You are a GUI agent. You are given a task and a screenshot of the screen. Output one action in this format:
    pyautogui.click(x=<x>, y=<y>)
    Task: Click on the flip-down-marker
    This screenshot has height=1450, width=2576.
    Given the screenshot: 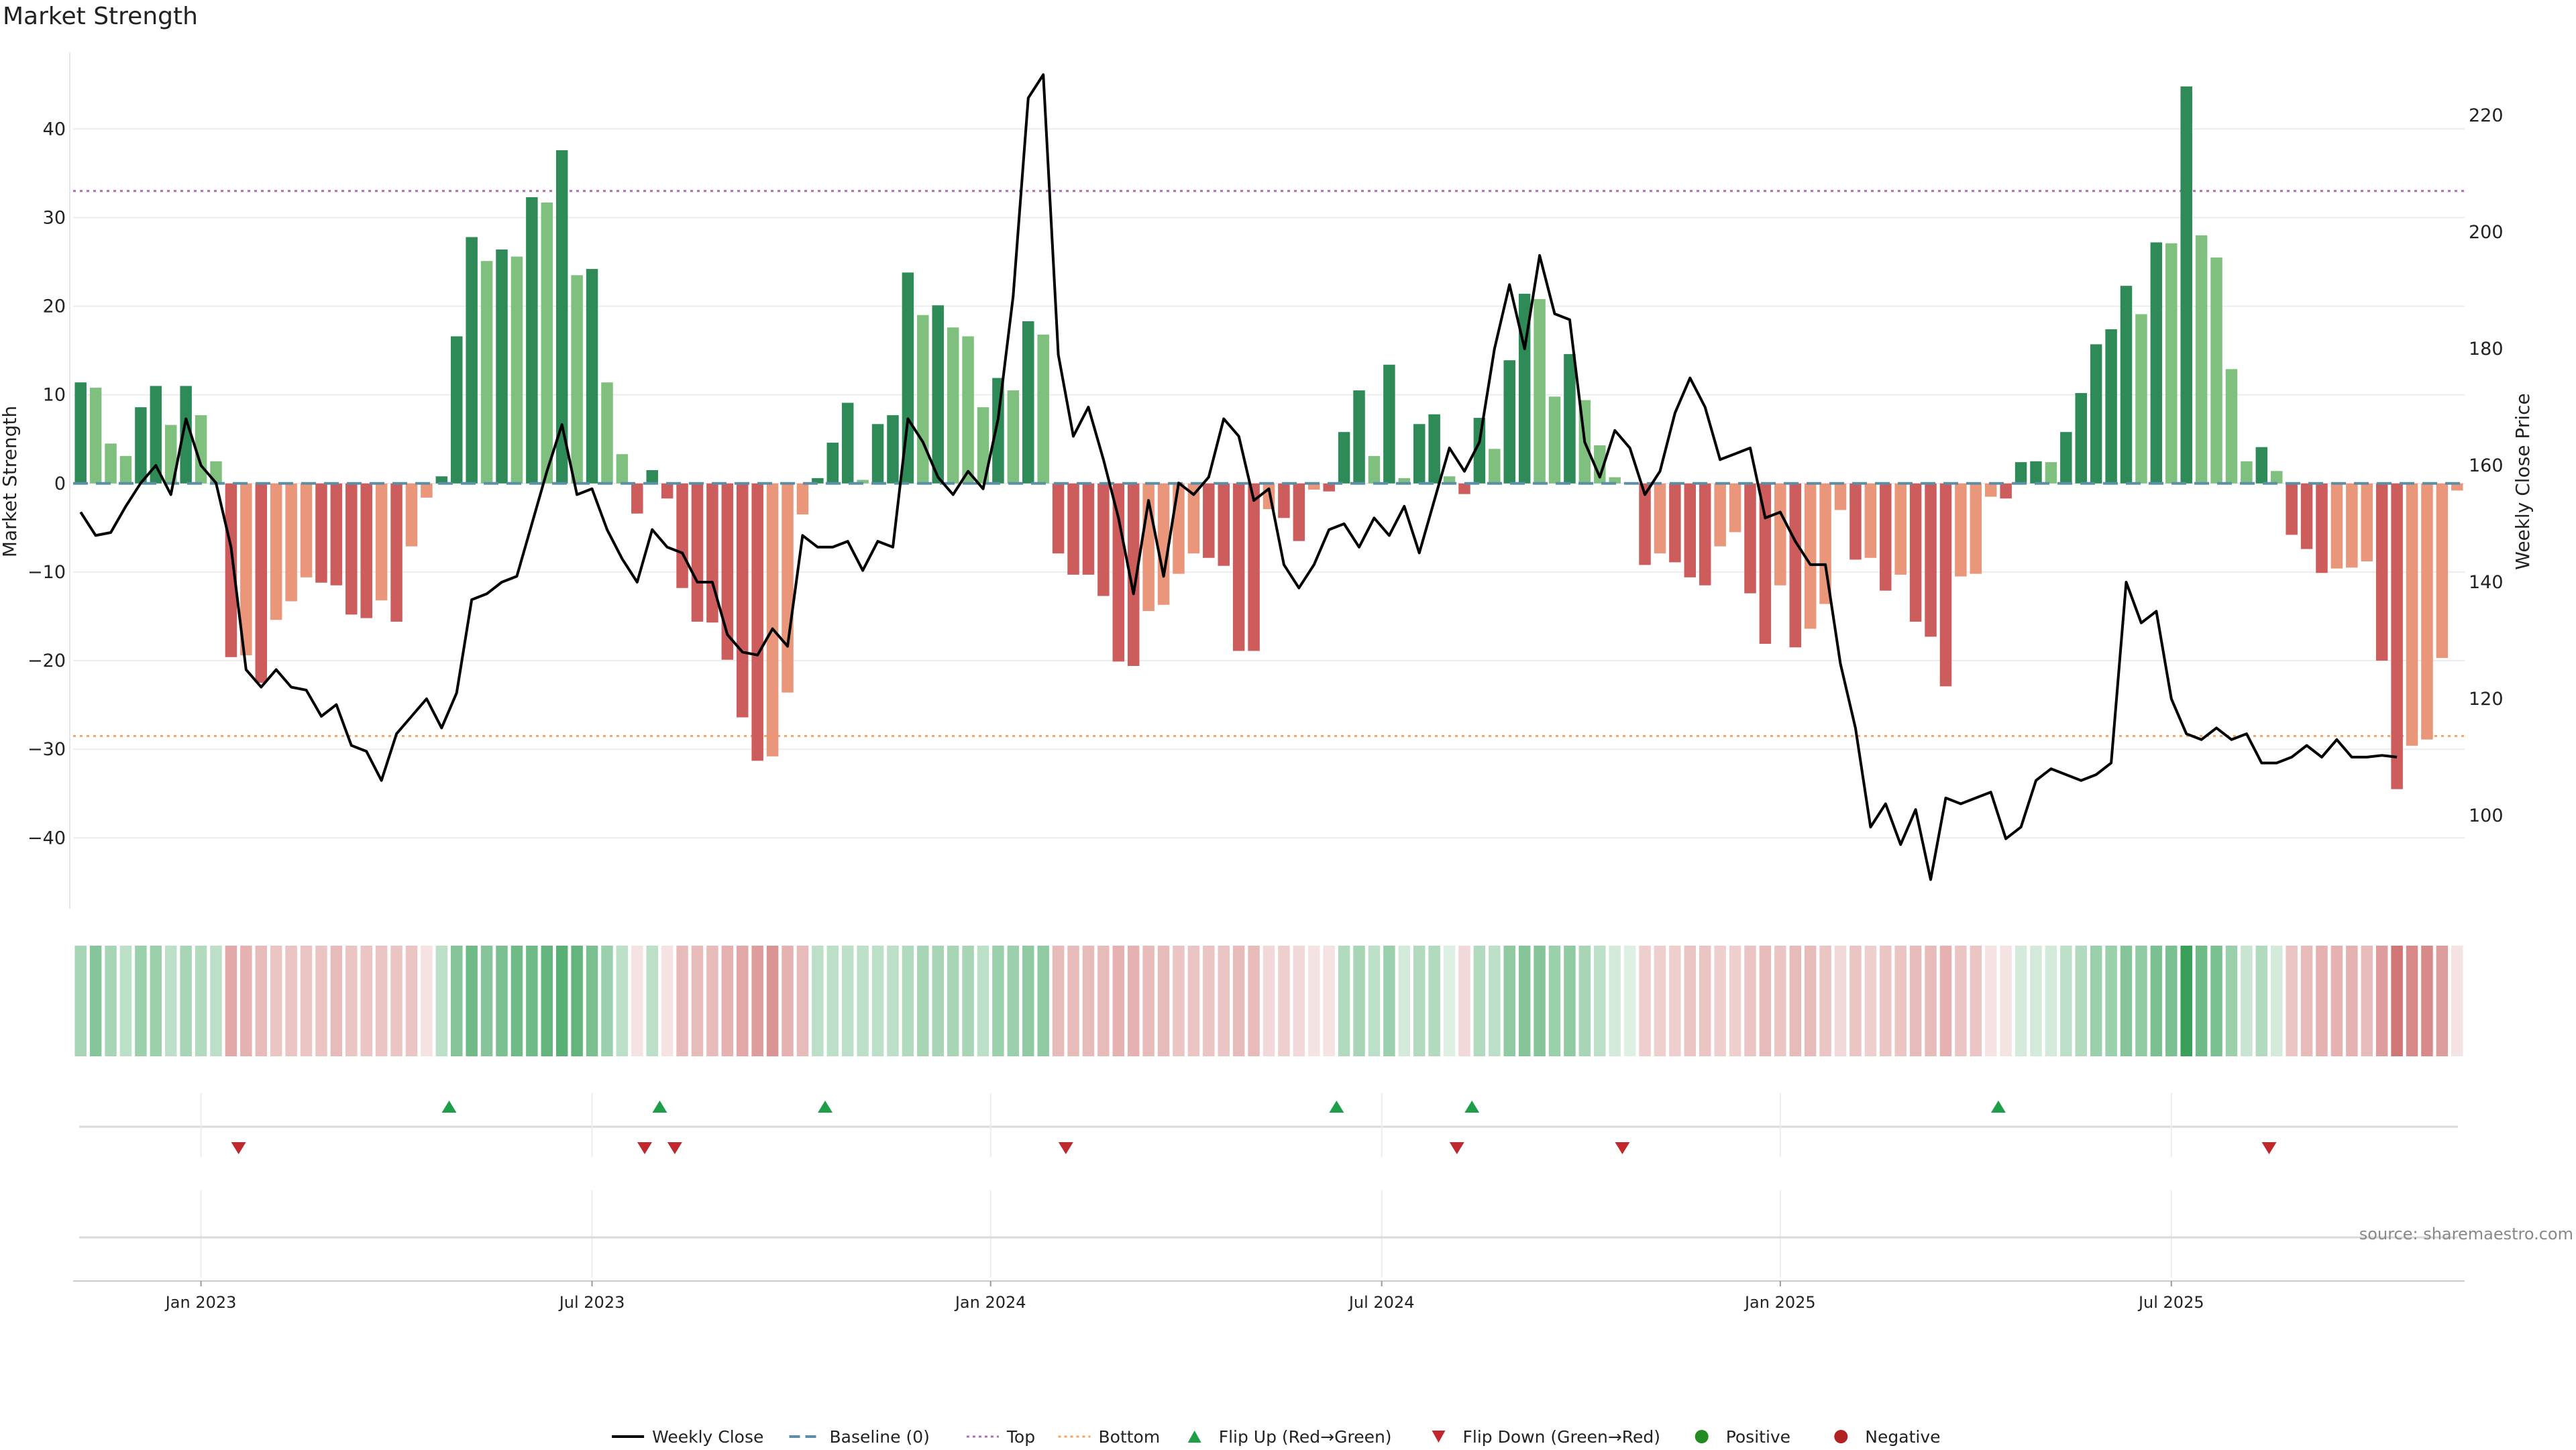 What is the action you would take?
    pyautogui.click(x=1456, y=1148)
    